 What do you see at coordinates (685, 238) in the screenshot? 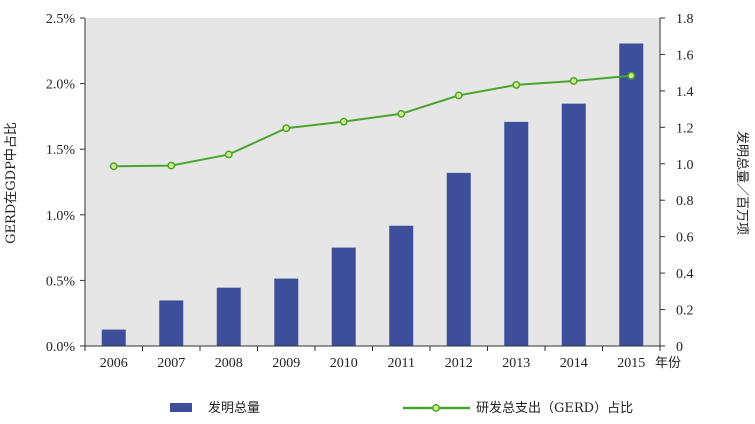
I see `right-tick-label: 0.6` at bounding box center [685, 238].